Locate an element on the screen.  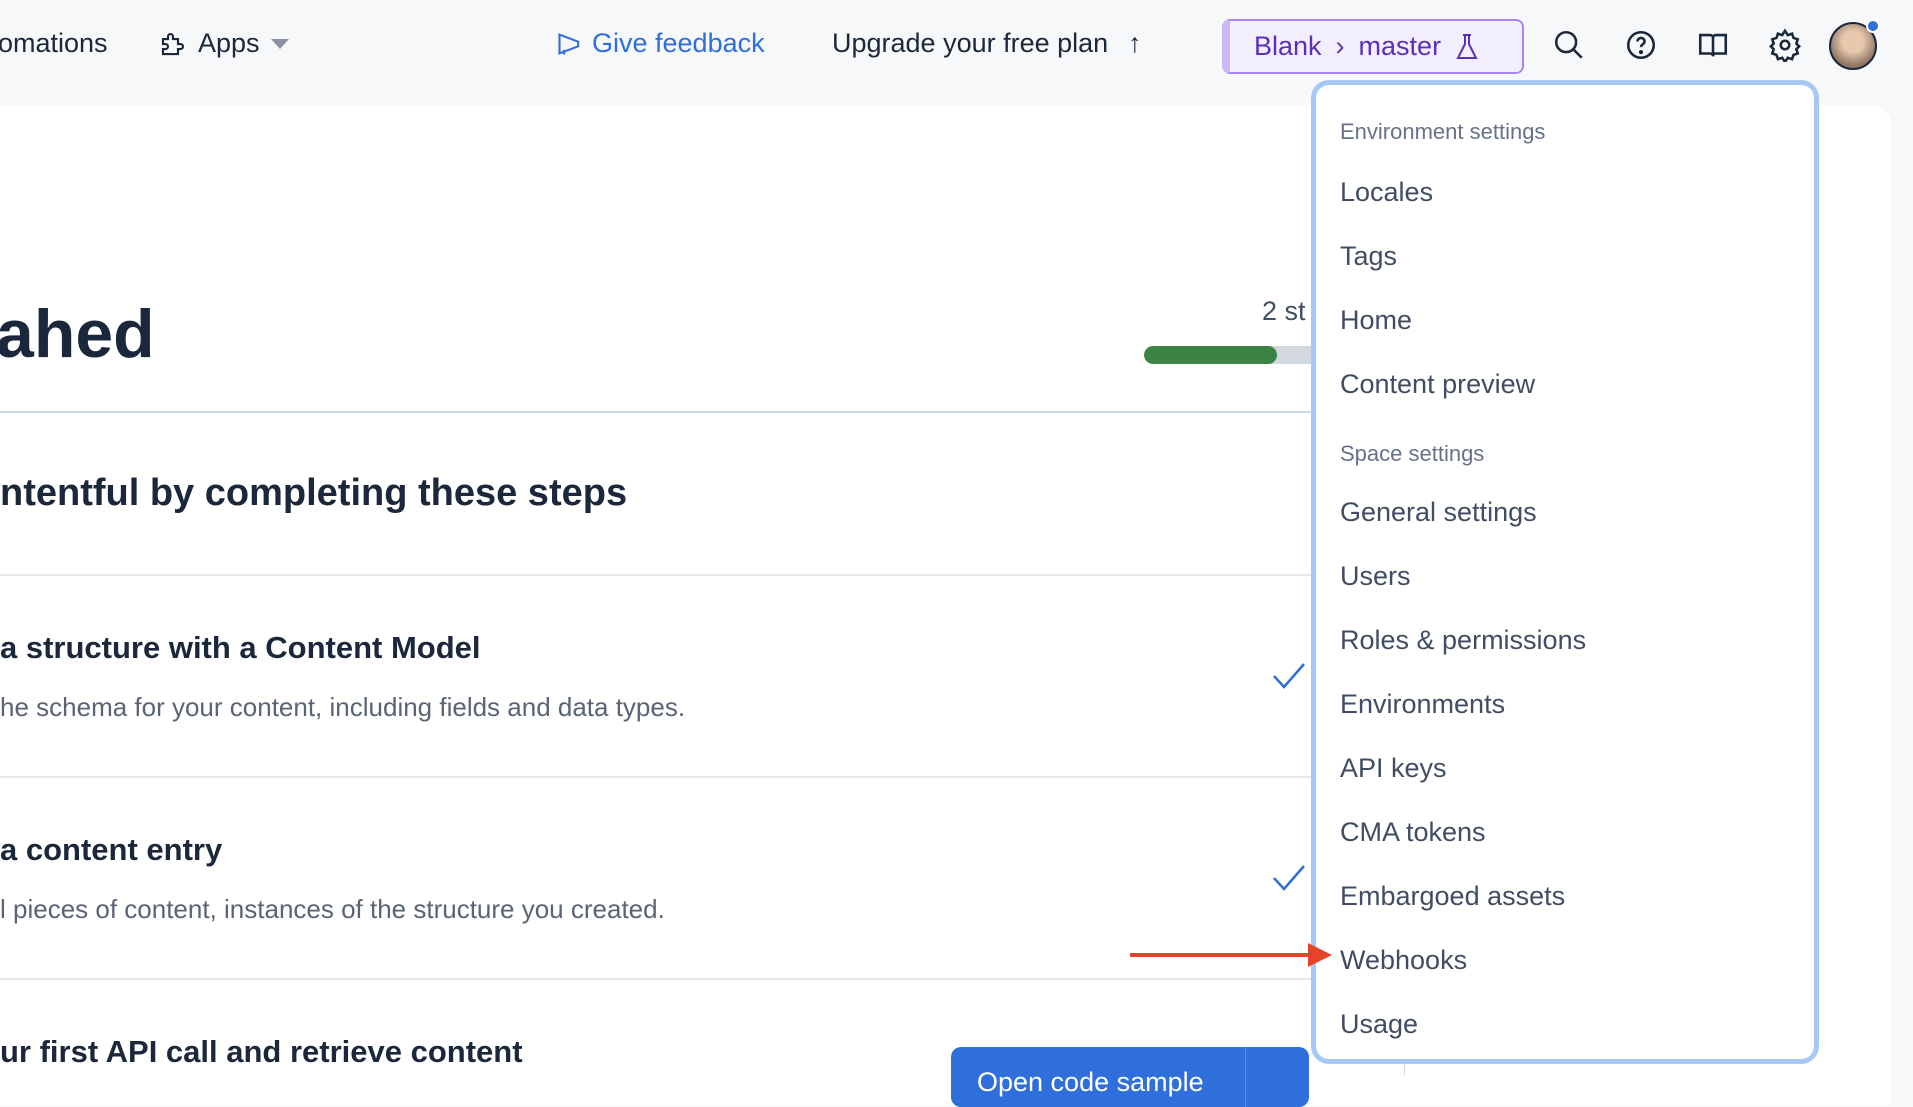
give-feedback-link: Give feedback is located at coordinates (660, 43).